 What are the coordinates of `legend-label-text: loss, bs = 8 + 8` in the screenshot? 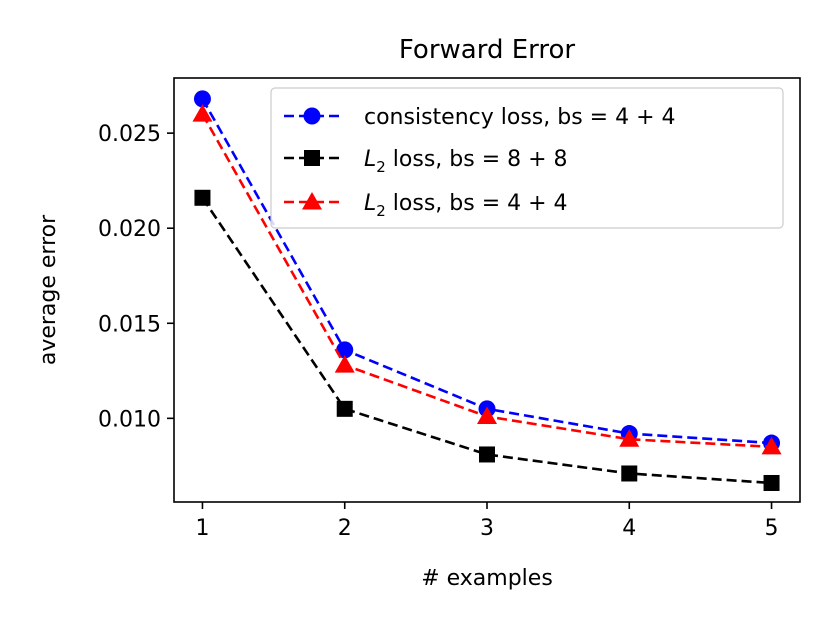 It's located at (477, 159).